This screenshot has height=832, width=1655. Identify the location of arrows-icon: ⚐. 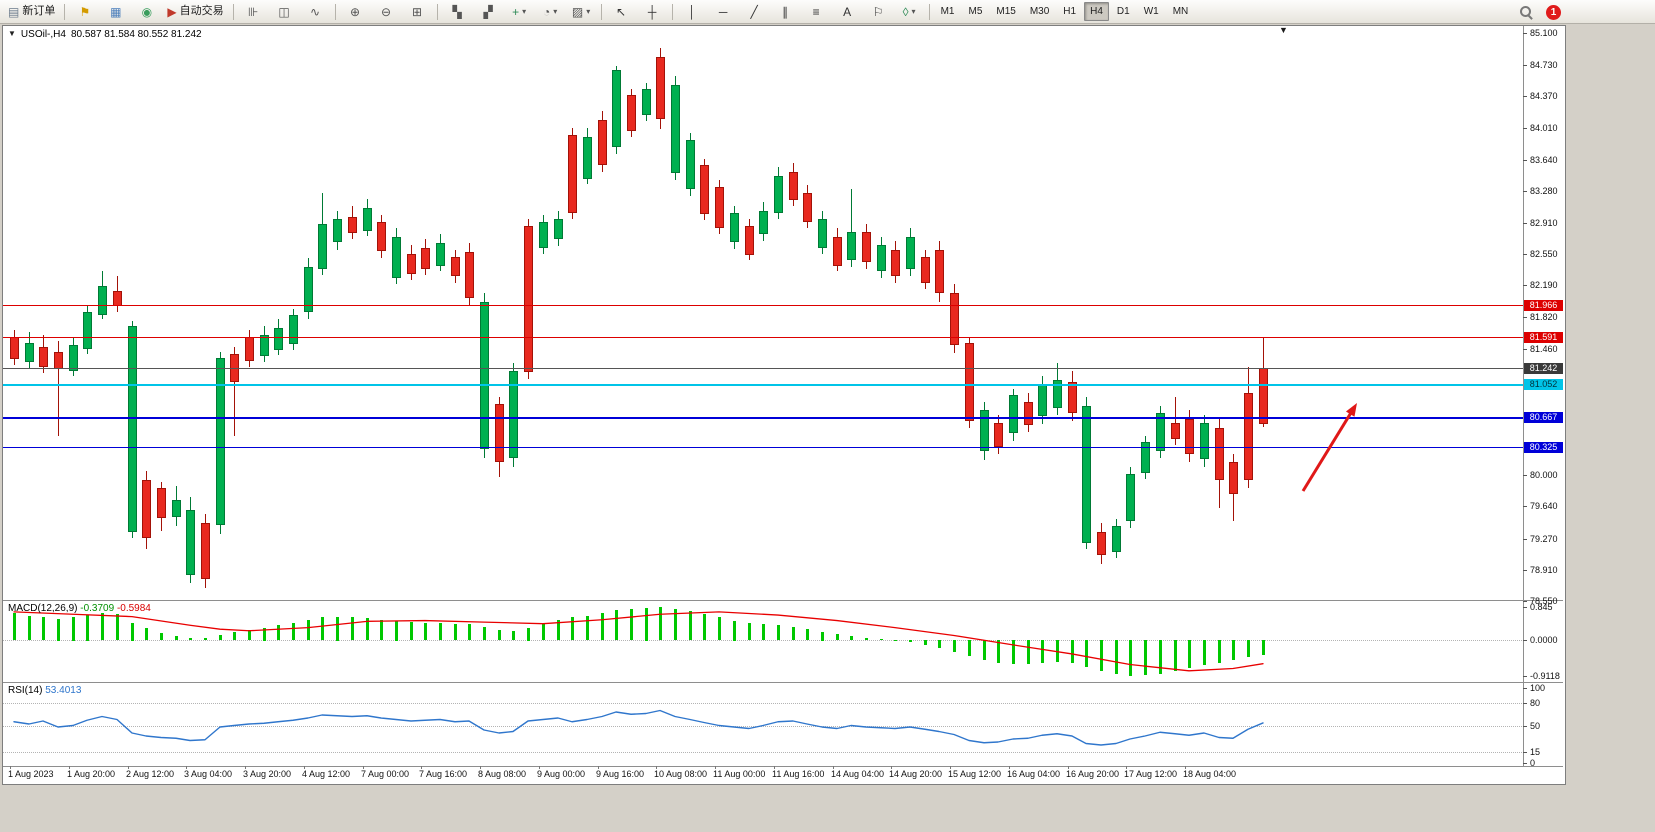
(878, 11).